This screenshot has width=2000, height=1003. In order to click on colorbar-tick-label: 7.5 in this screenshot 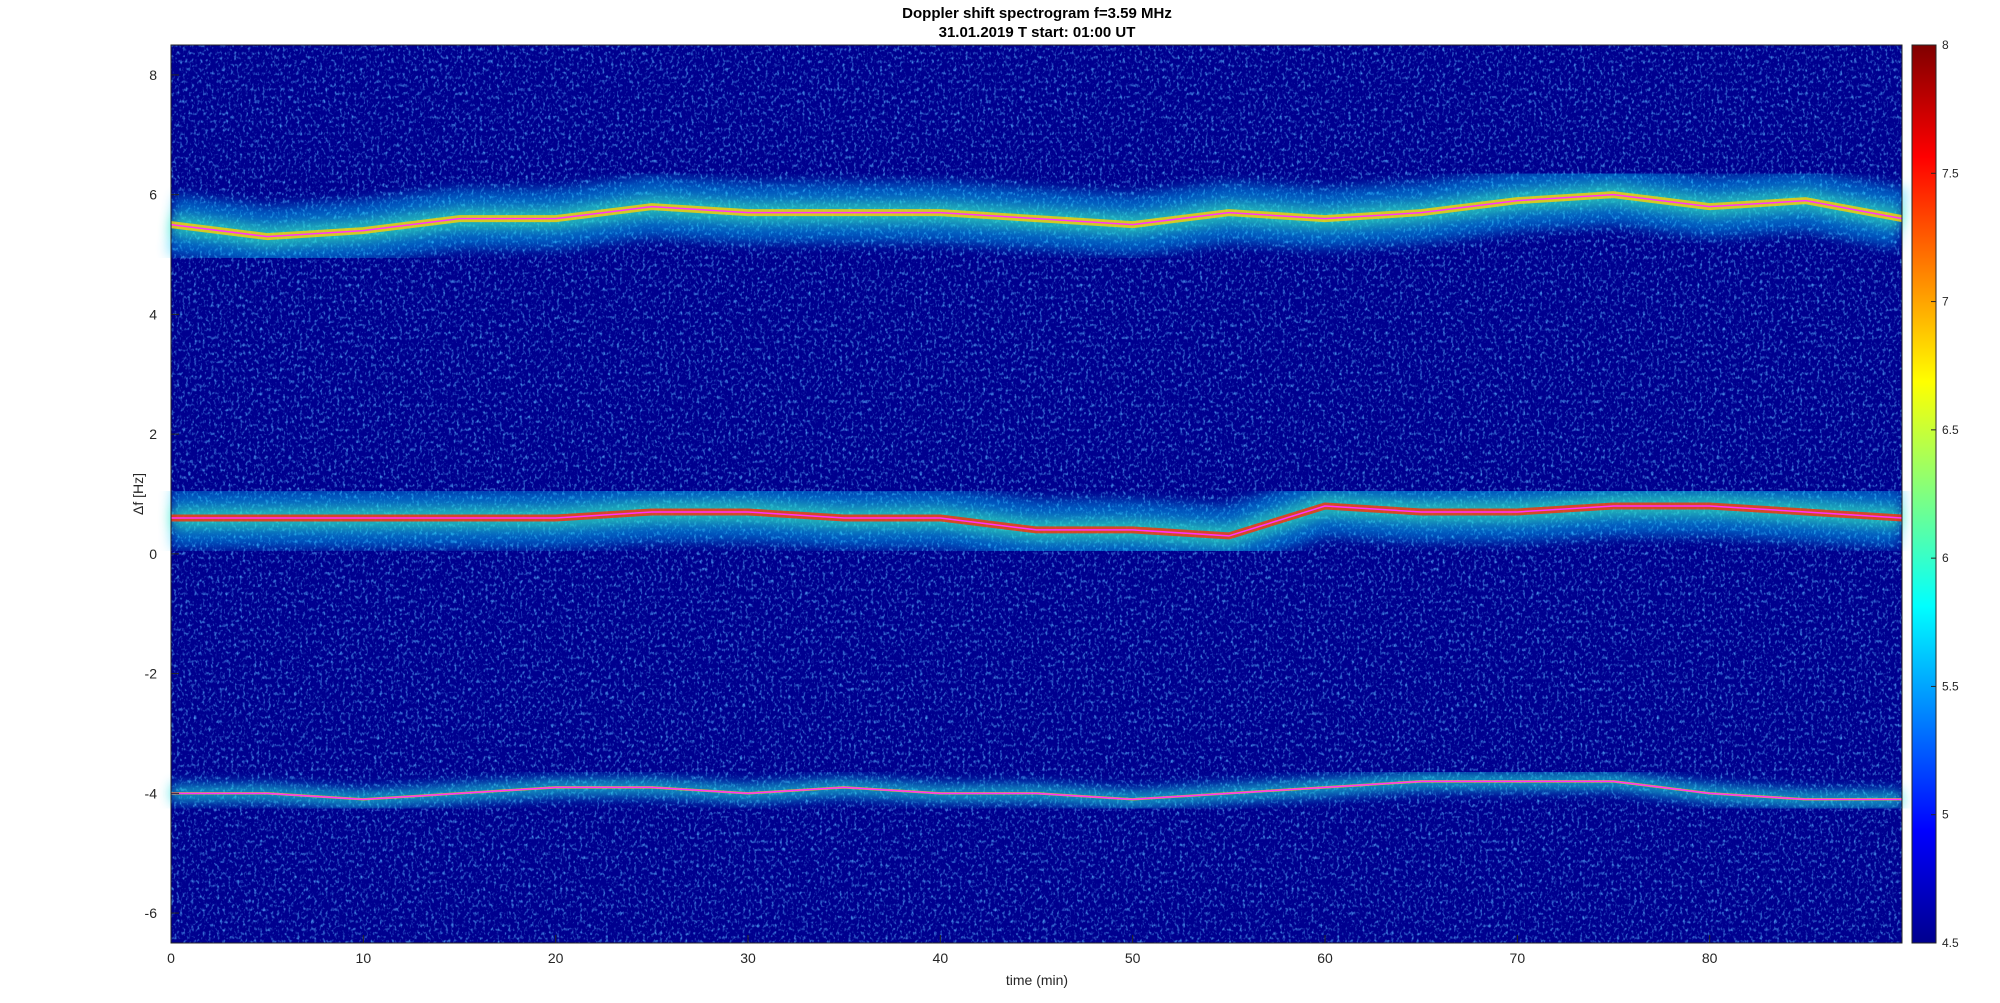, I will do `click(1950, 173)`.